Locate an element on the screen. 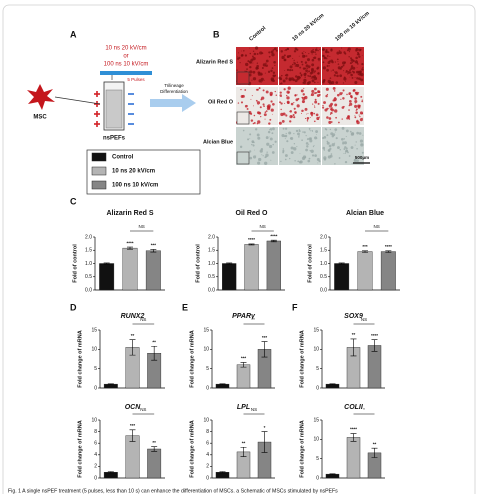 The image size is (478, 494). chart-title: COLII is located at coordinates (354, 407).